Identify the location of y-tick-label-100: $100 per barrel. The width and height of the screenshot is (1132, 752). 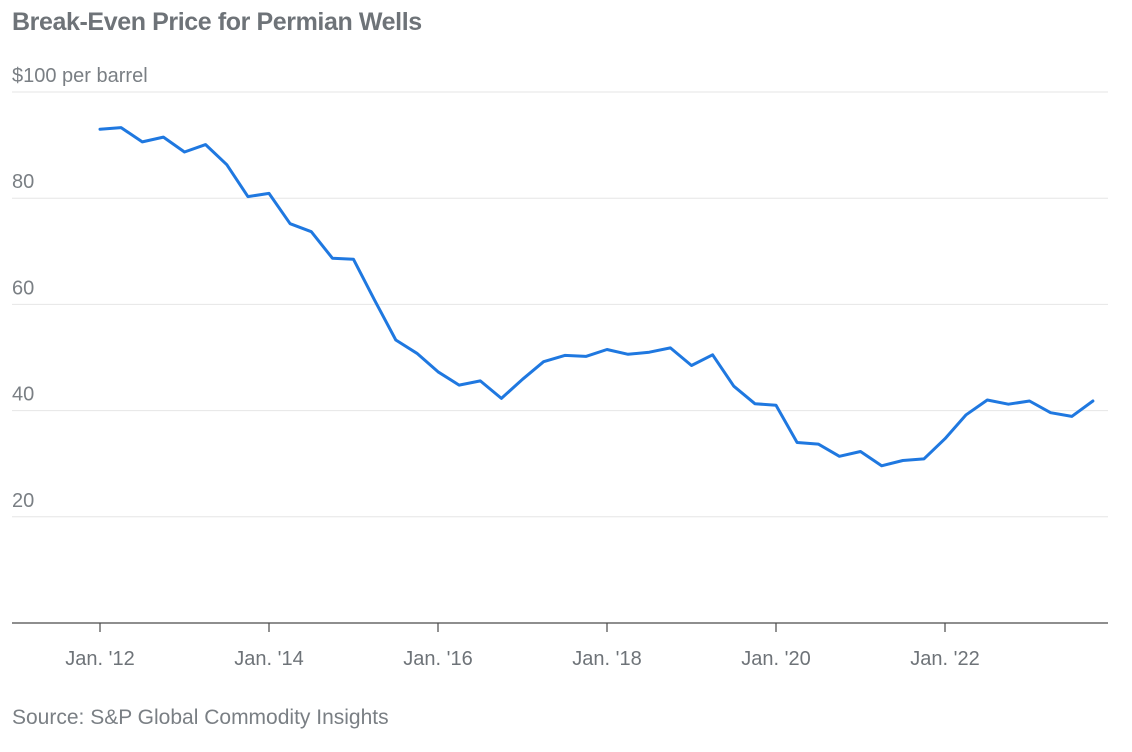
(80, 76).